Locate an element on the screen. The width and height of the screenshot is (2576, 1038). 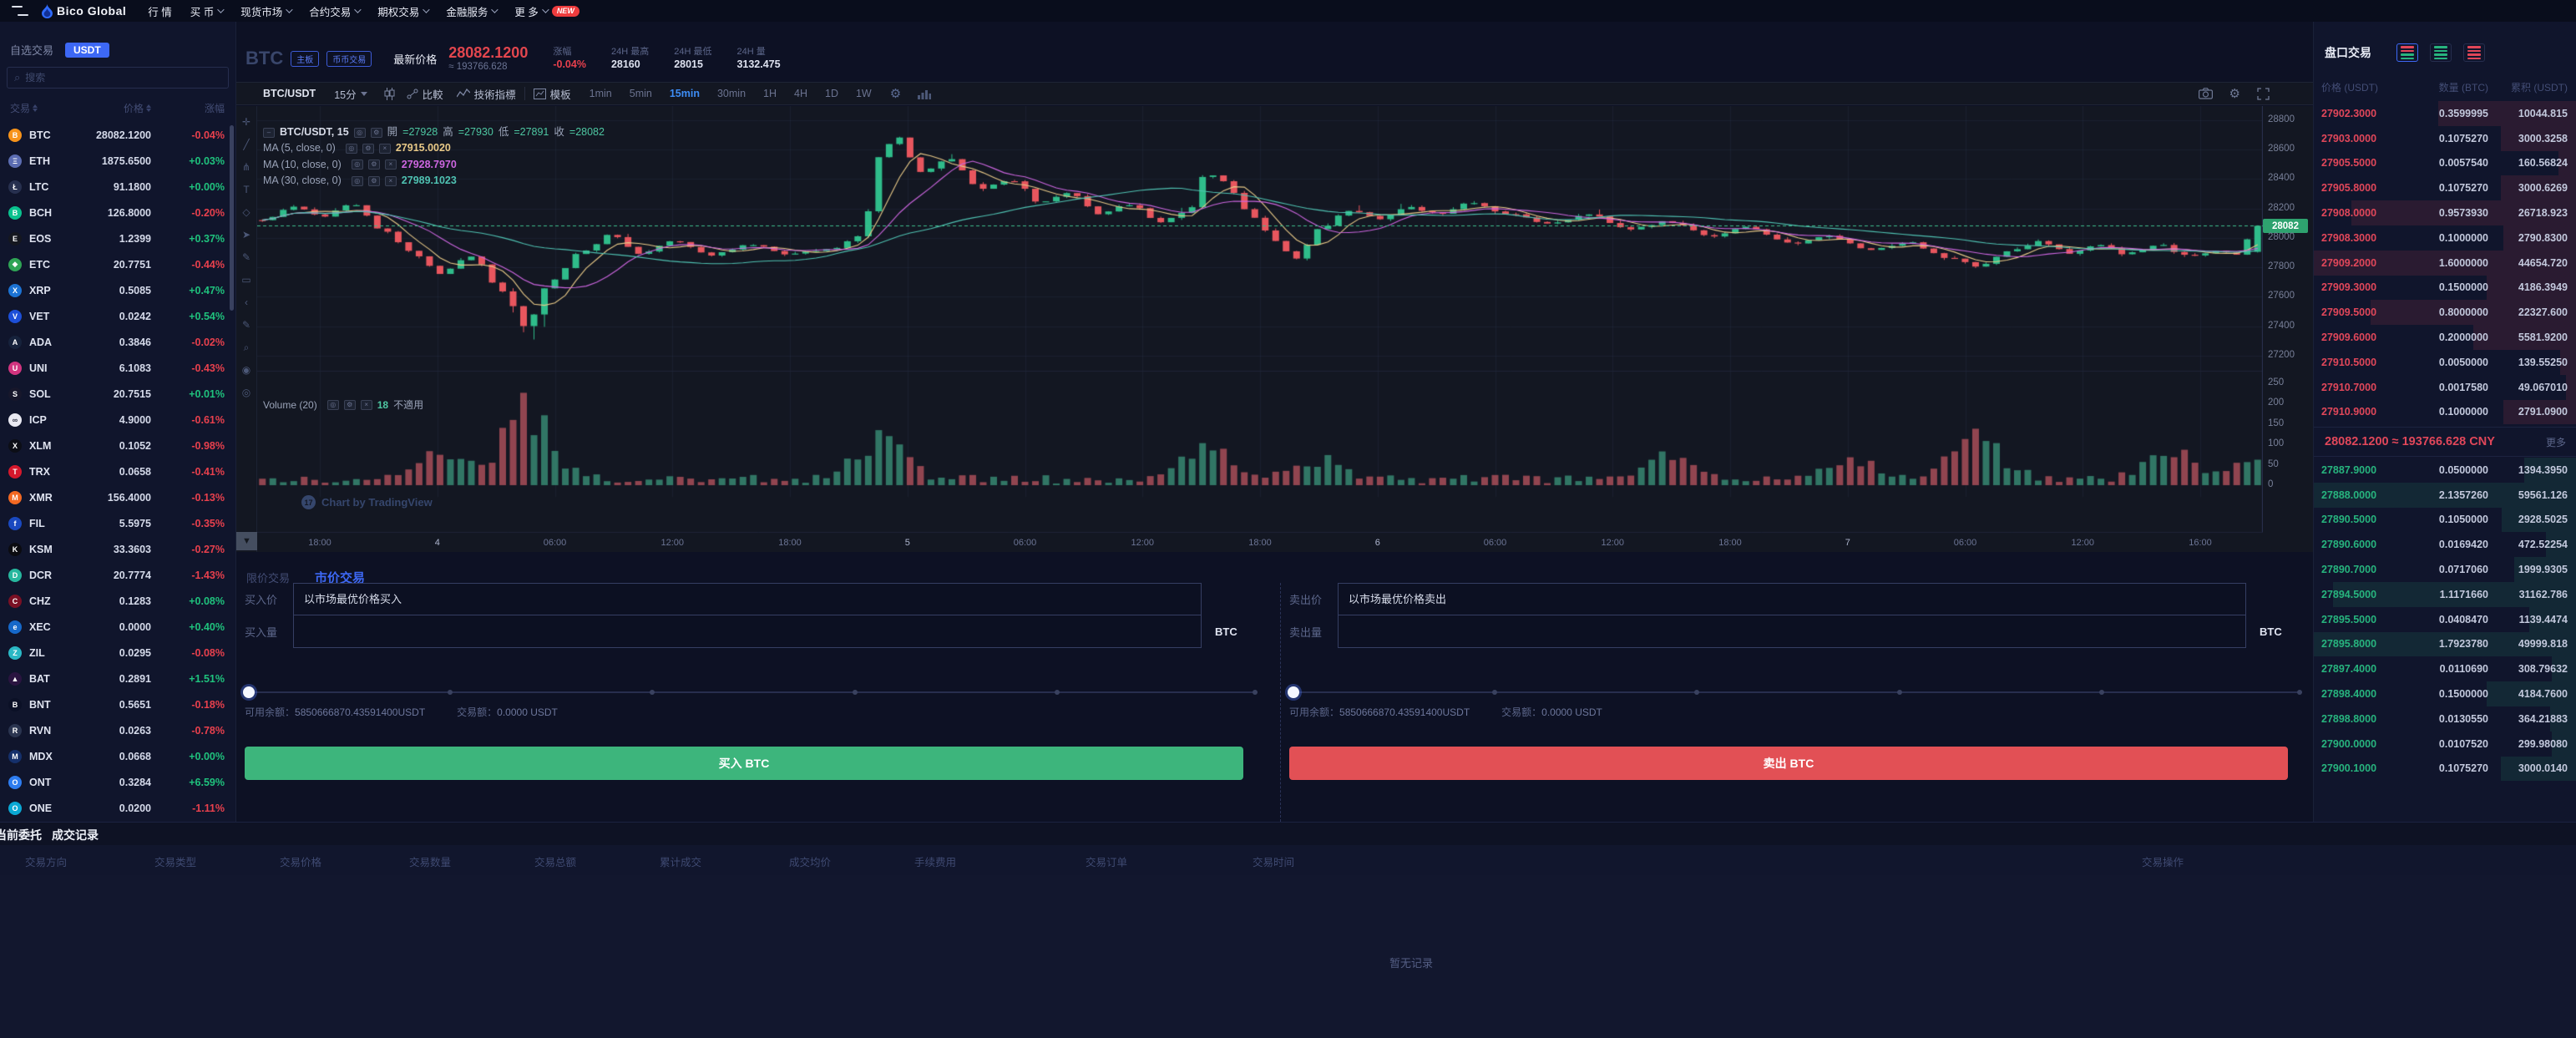
column-price: 价格 is located at coordinates (105, 108).